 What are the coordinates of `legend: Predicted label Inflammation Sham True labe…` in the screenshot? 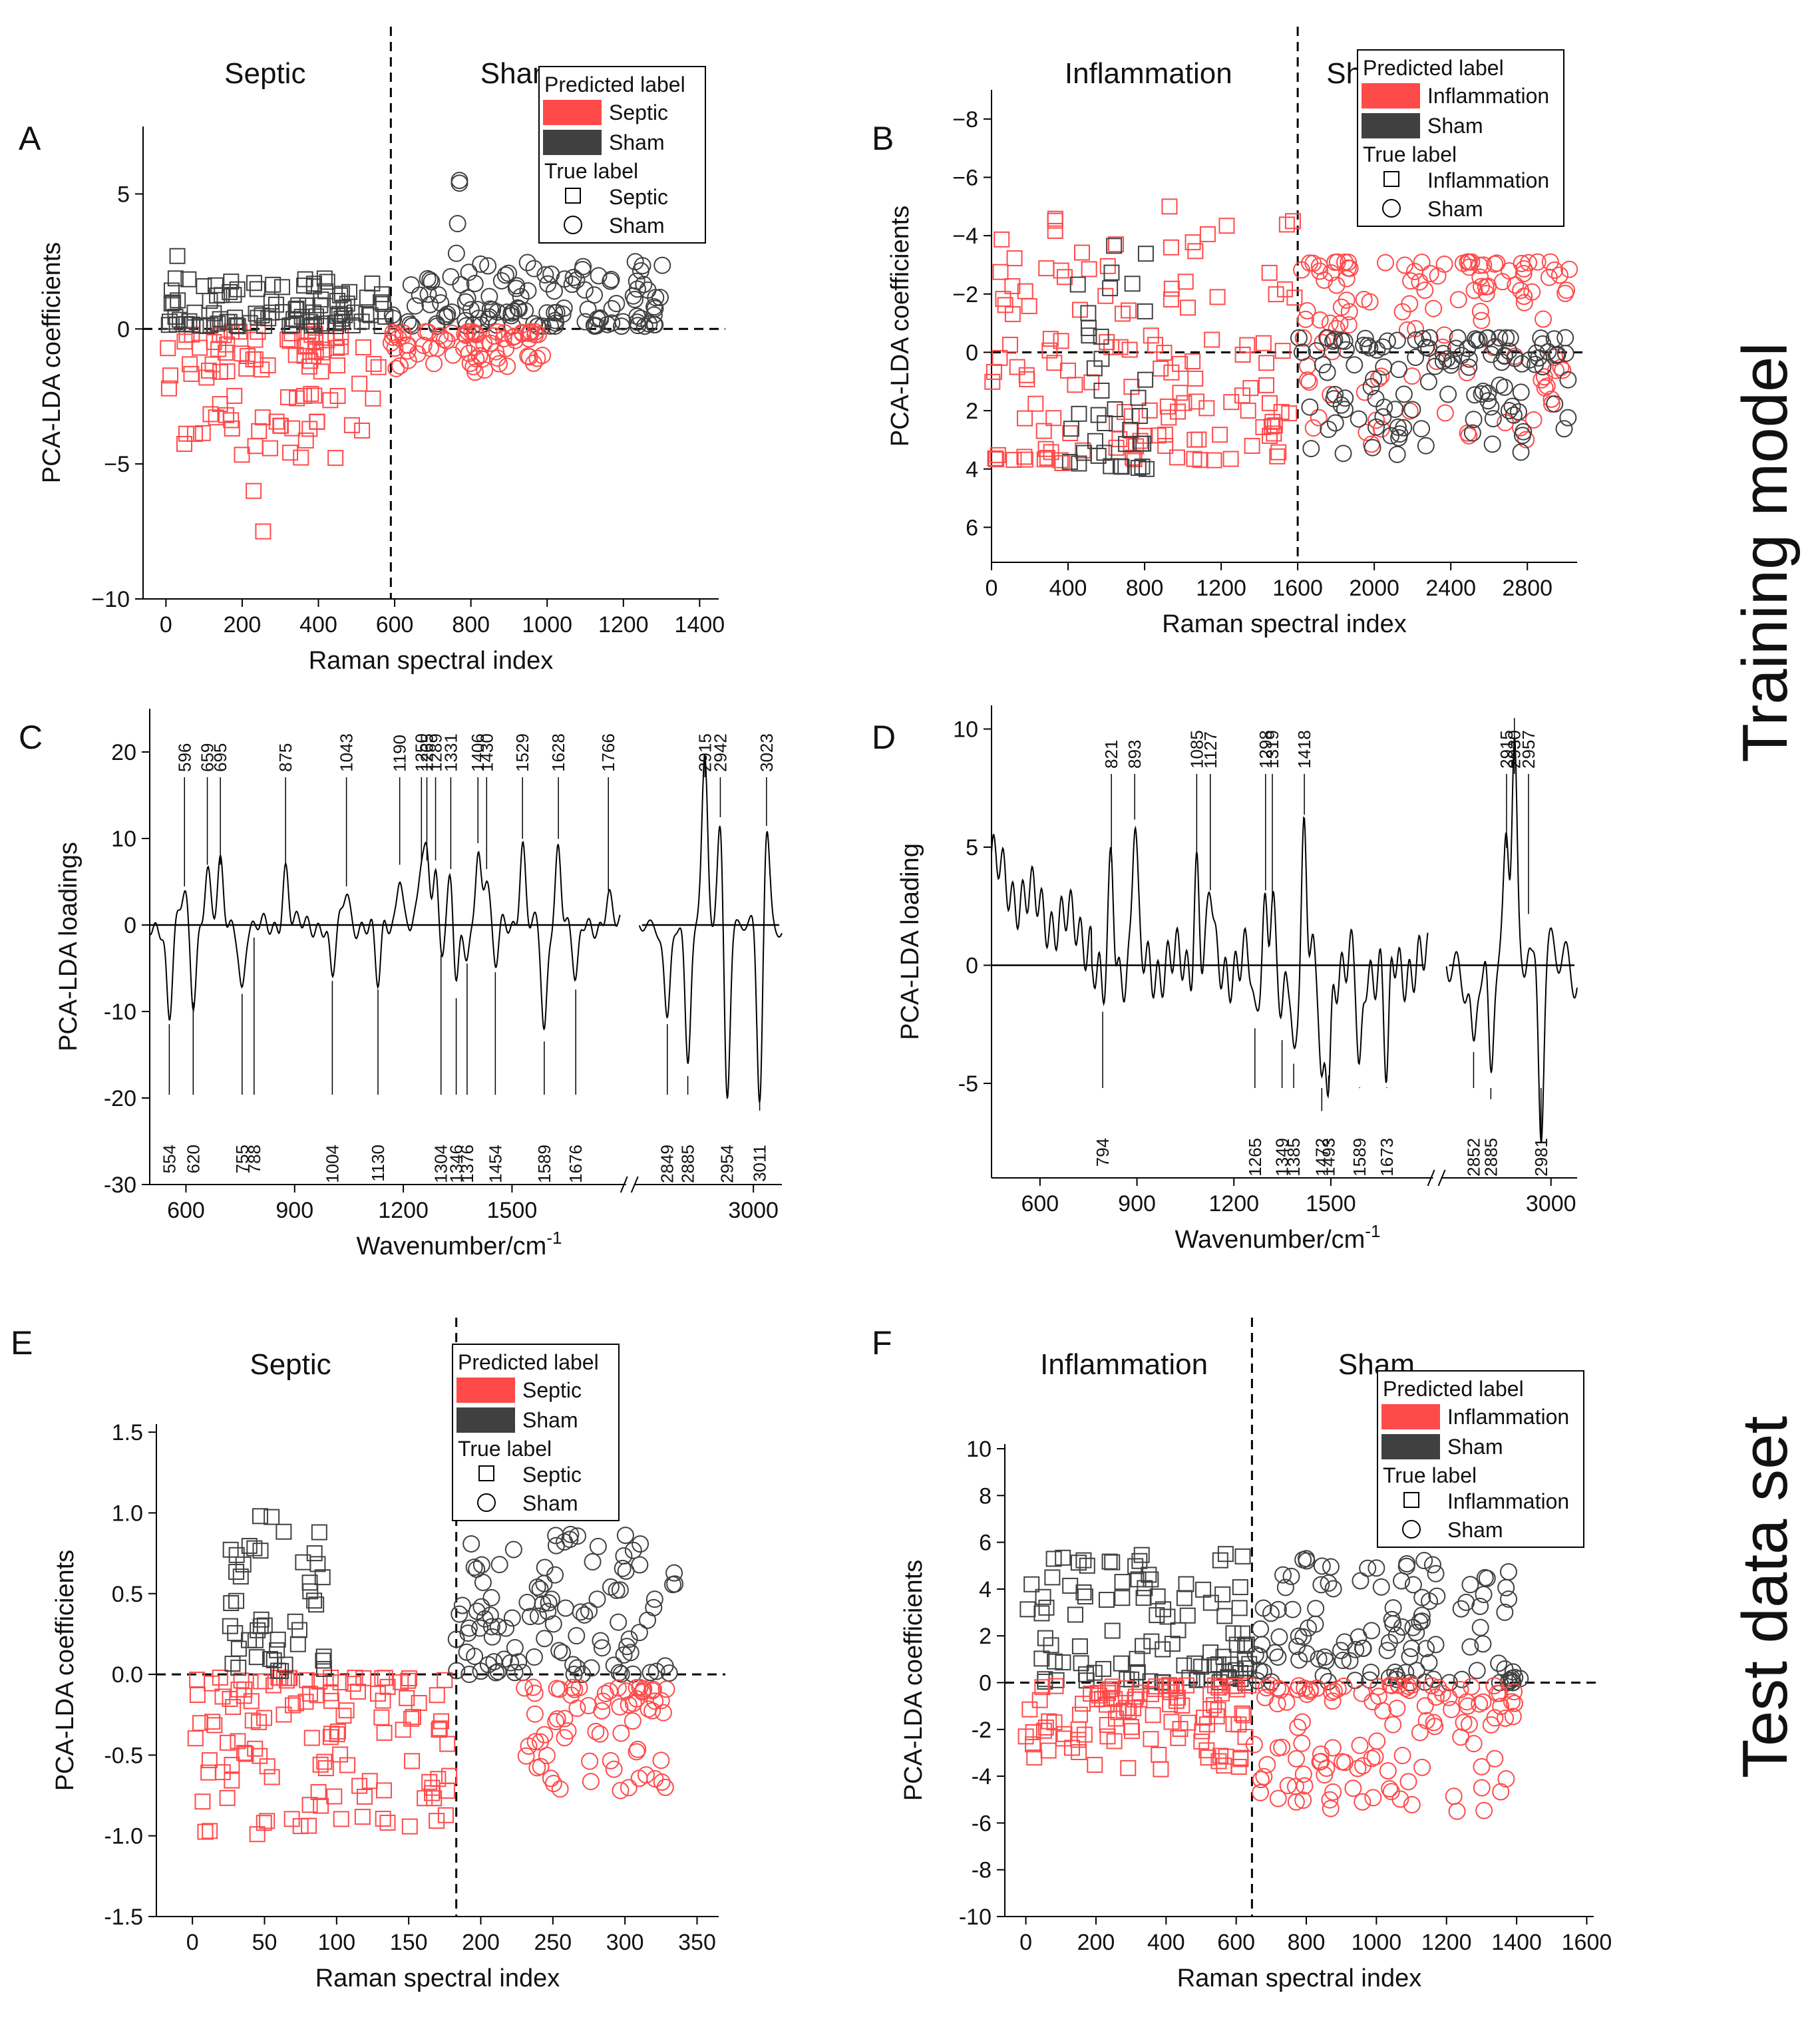 It's located at (1480, 1459).